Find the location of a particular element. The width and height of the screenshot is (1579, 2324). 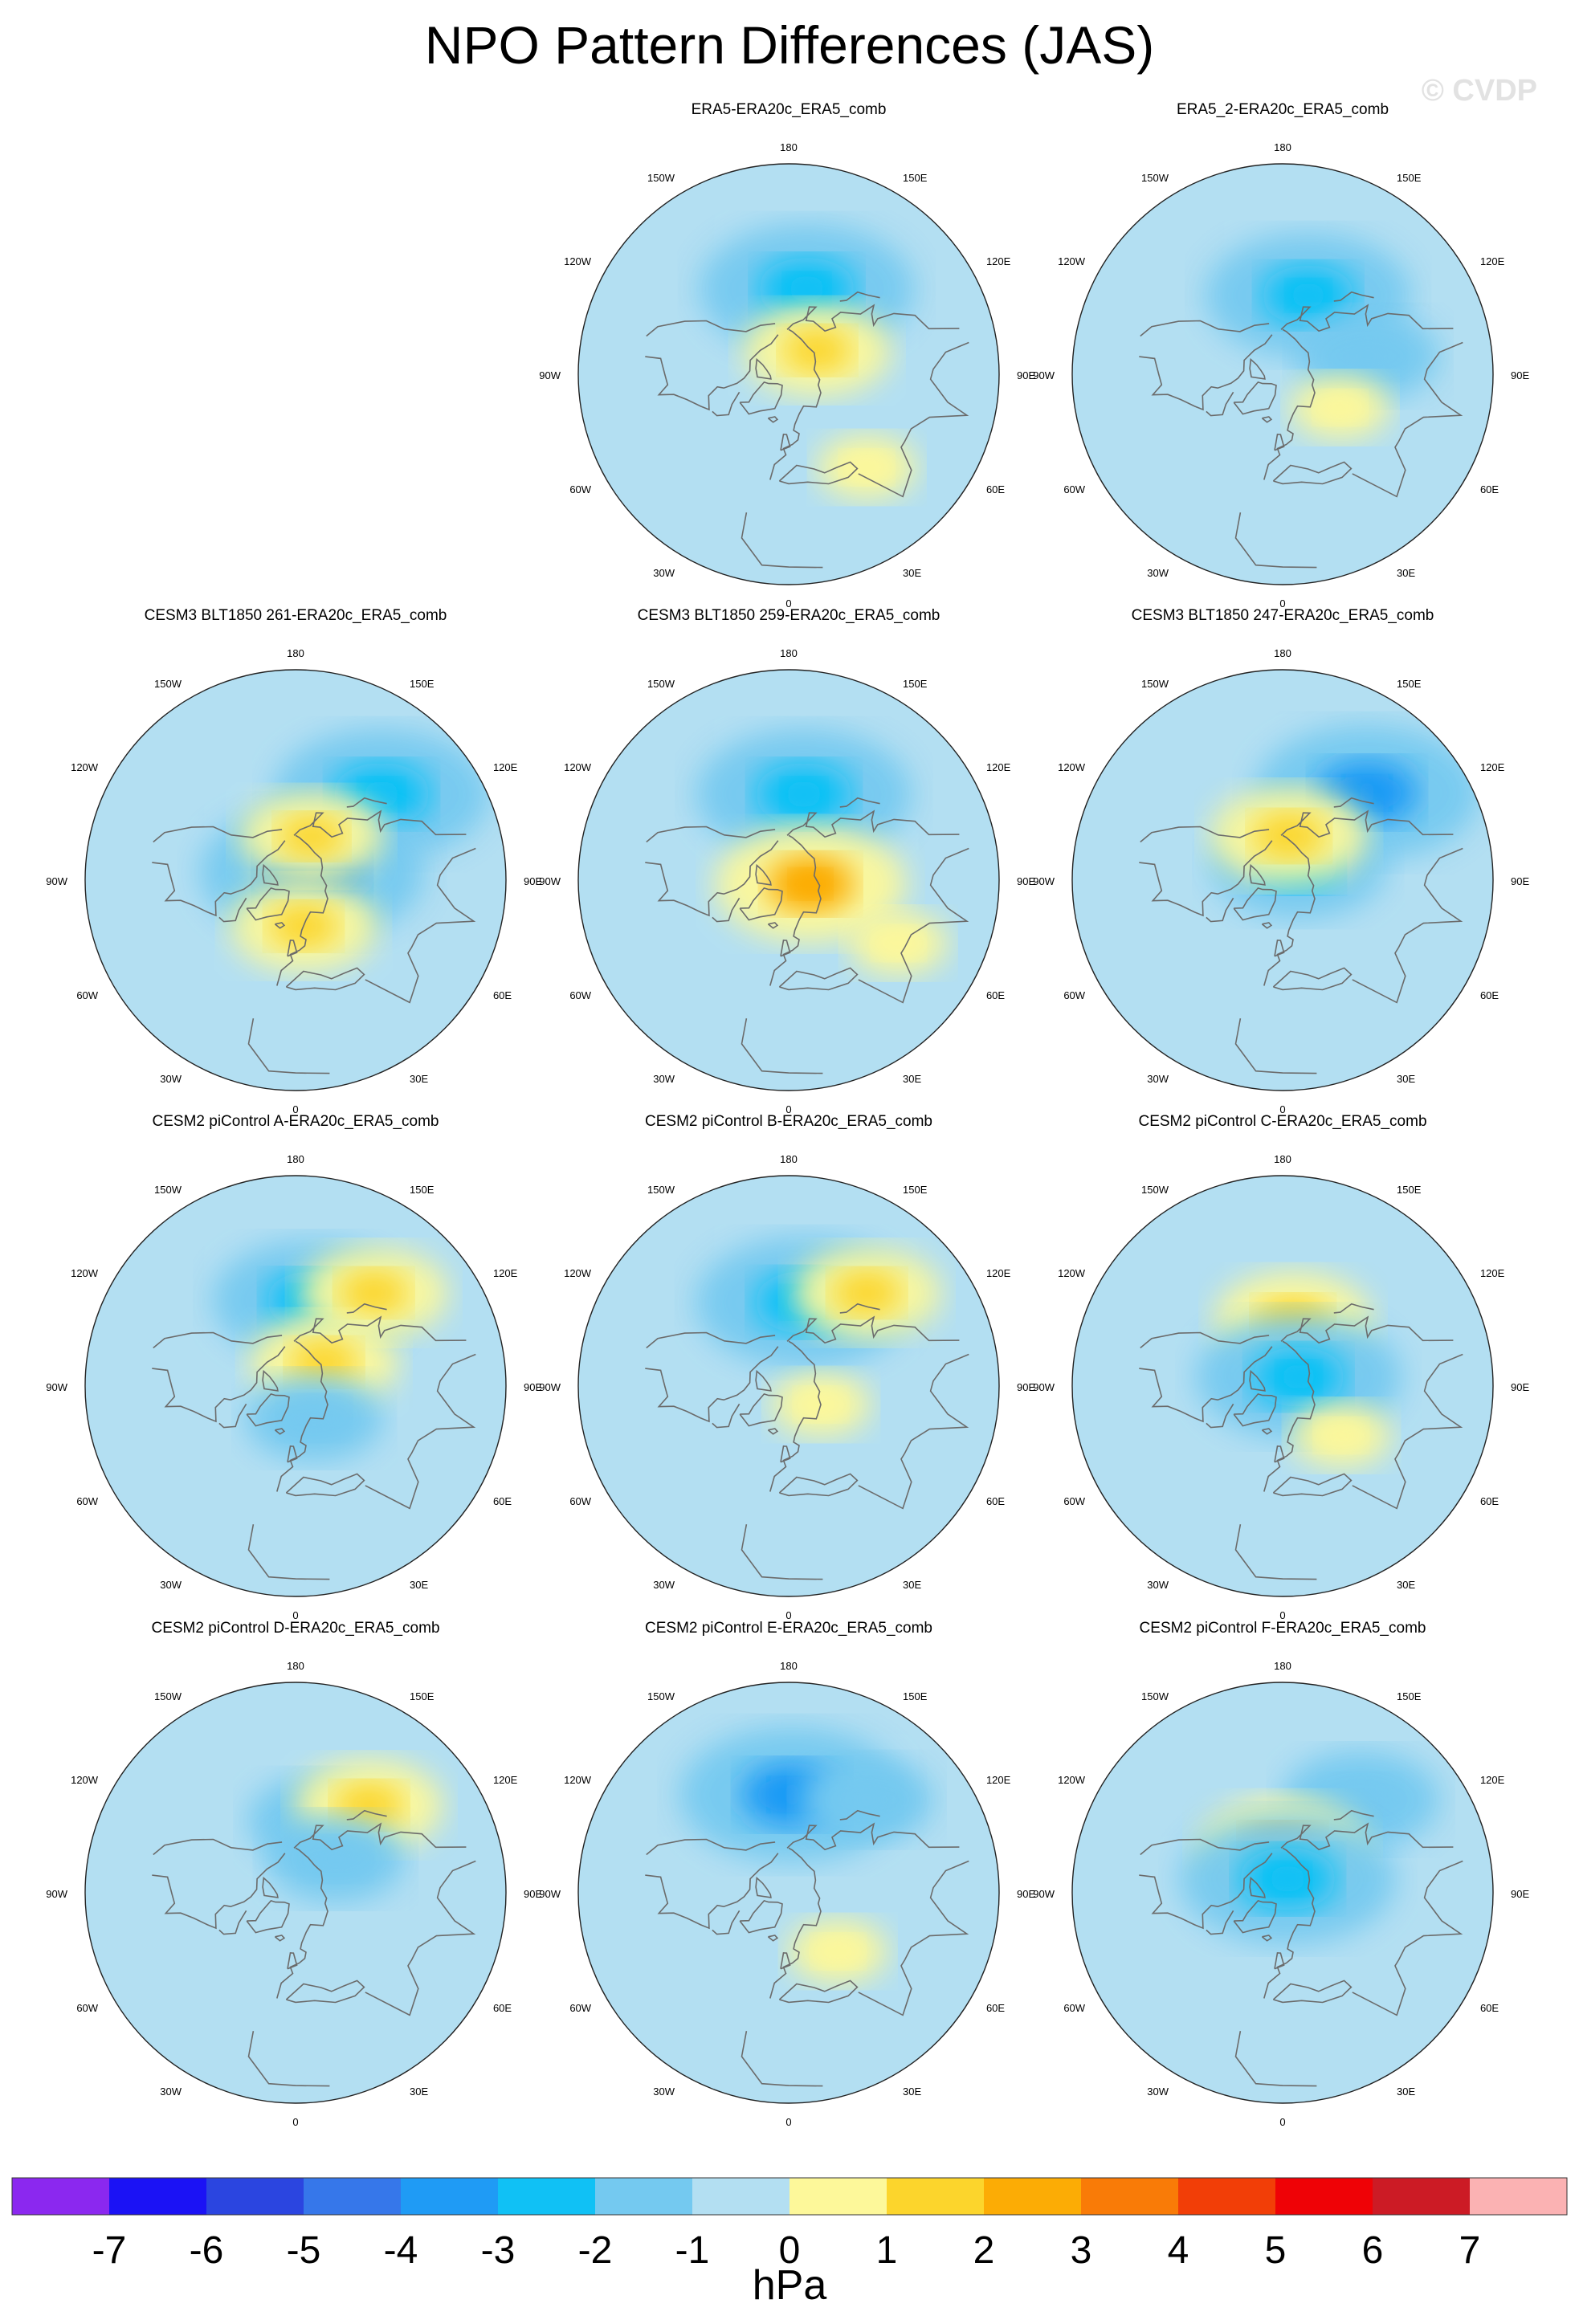

colorbar-frame is located at coordinates (789, 2196).